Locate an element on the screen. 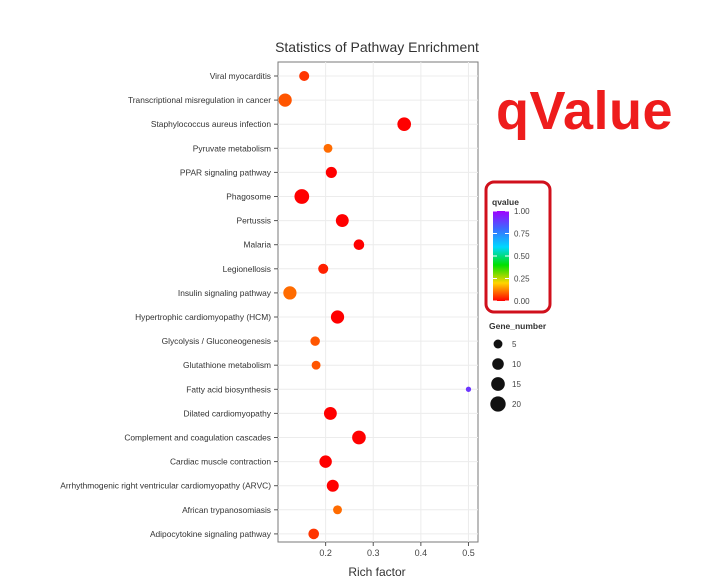 Image resolution: width=720 pixels, height=582 pixels. color-legend-title: qvalue is located at coordinates (505, 202).